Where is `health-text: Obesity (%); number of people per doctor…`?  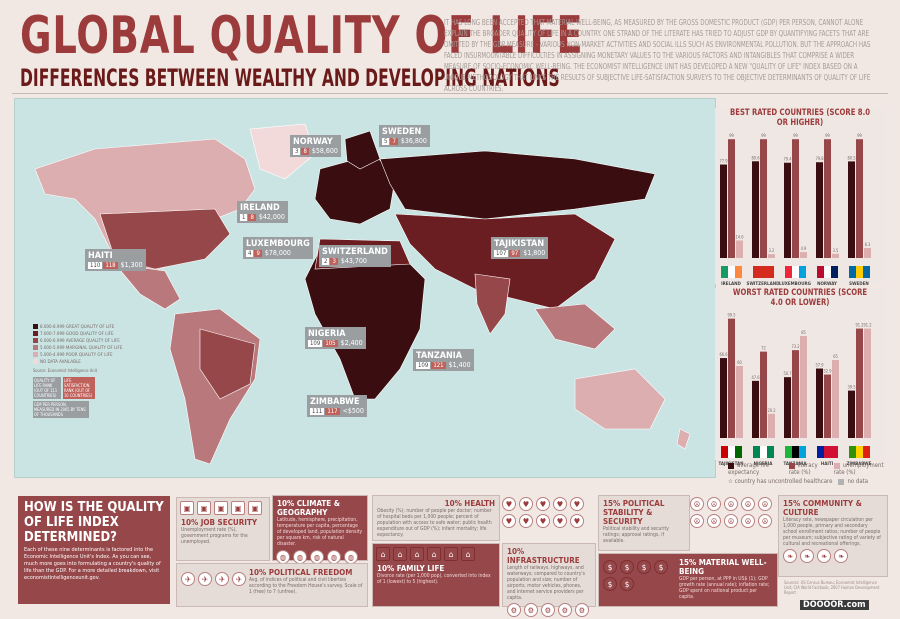
health-text: Obesity (%); number of people per doctor… is located at coordinates (434, 523).